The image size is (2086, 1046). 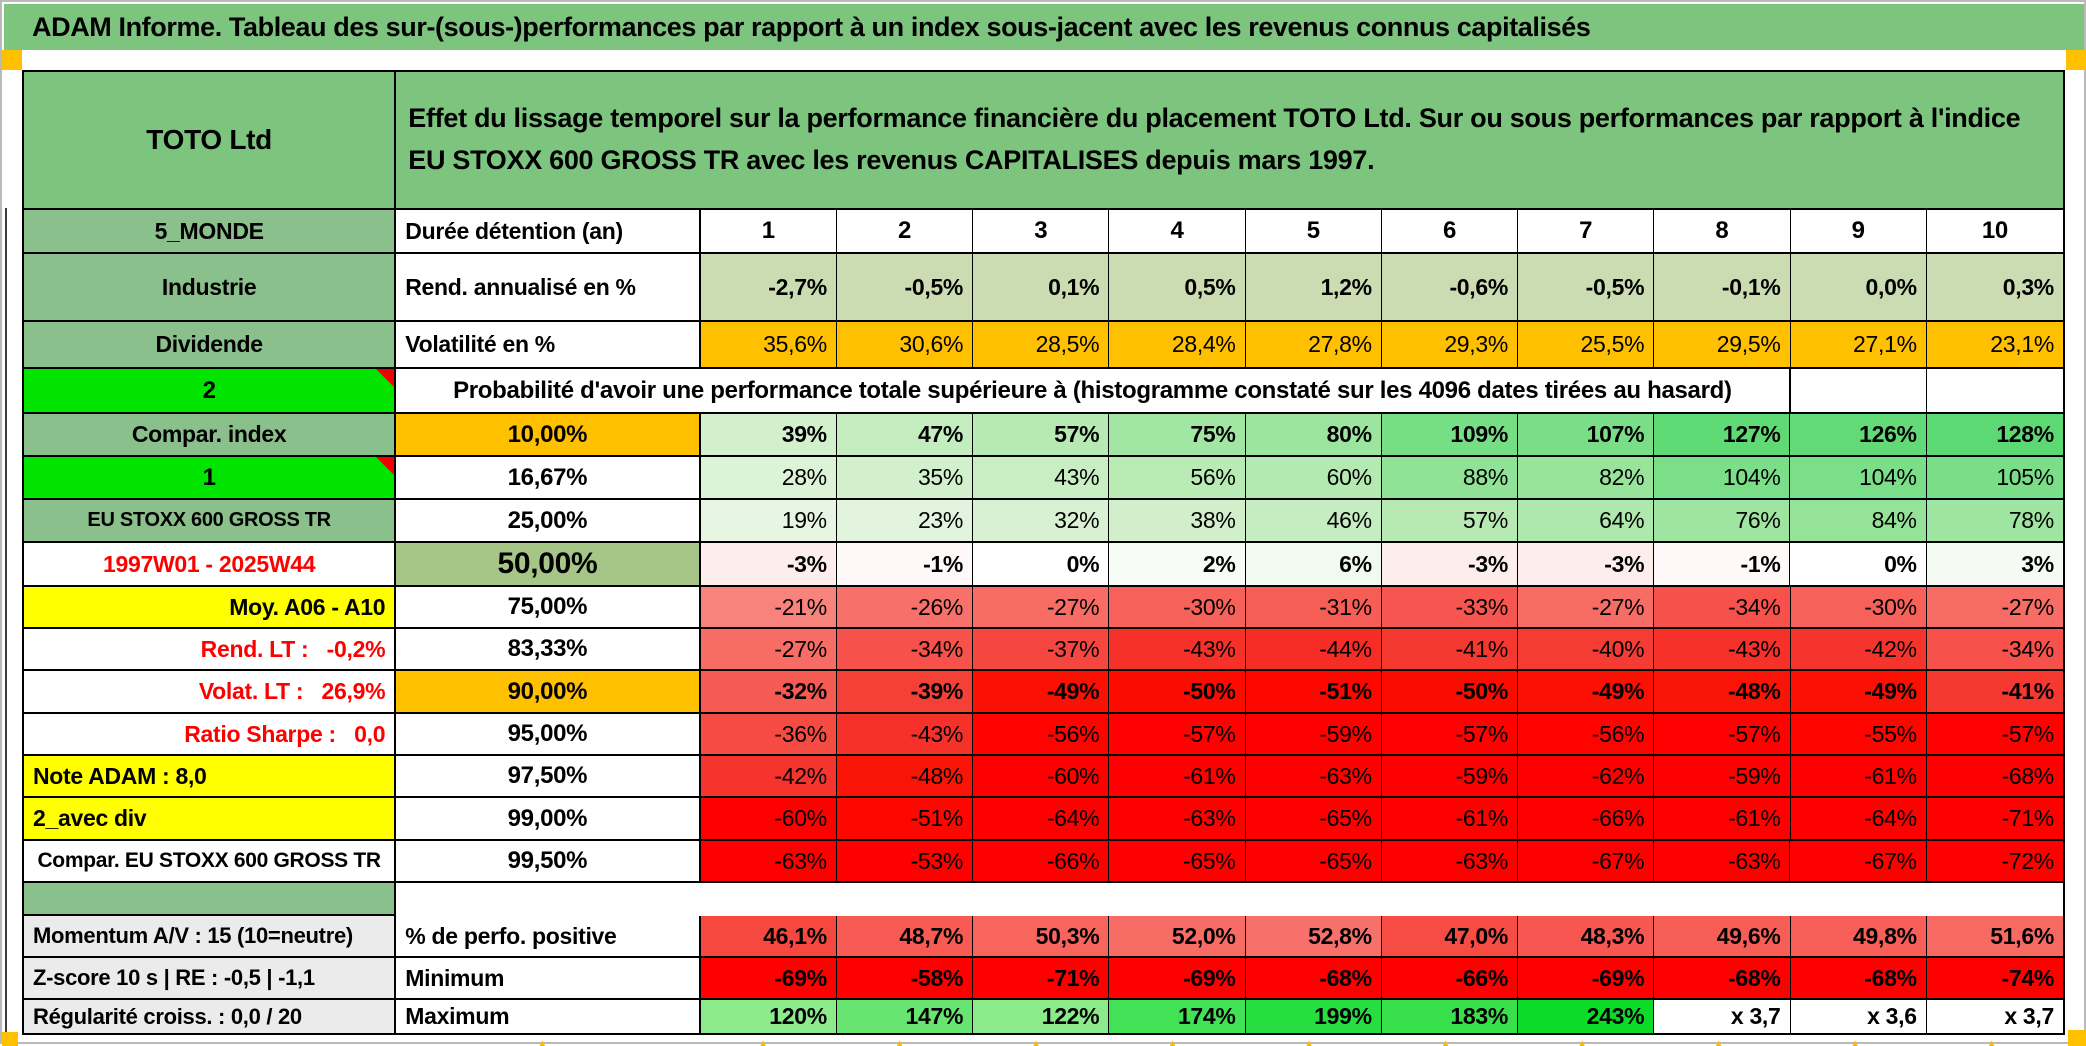 What do you see at coordinates (548, 735) in the screenshot?
I see `cell-p95-col2: 95,00%` at bounding box center [548, 735].